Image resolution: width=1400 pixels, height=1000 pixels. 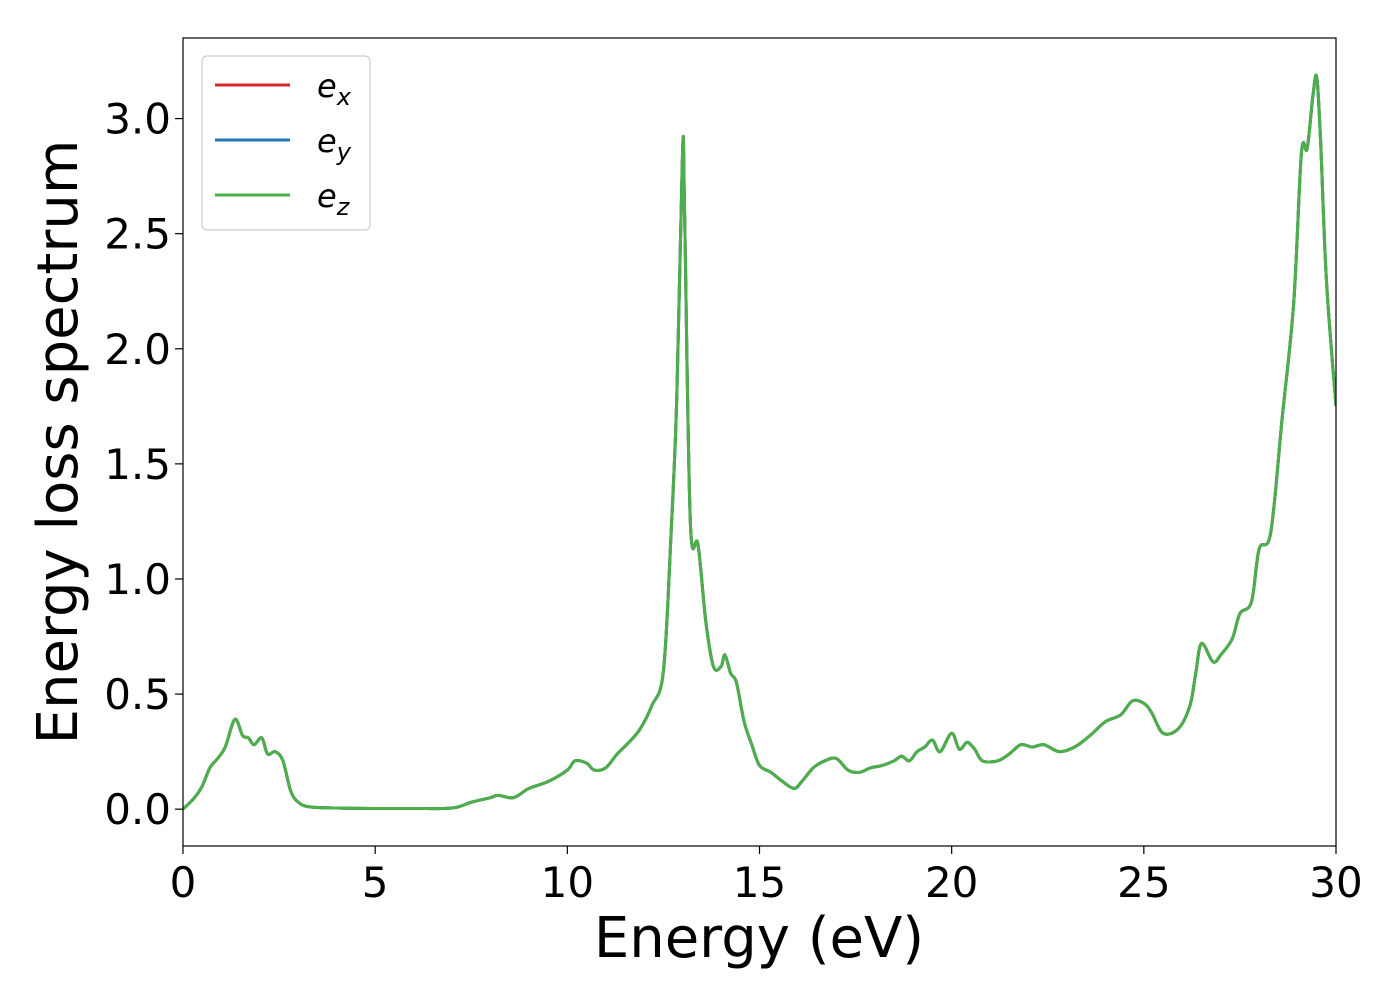 I want to click on y-axis-ticks: 0.0 0.5 1.0 1.5 2.0 2.5 3.0, so click(x=143, y=464).